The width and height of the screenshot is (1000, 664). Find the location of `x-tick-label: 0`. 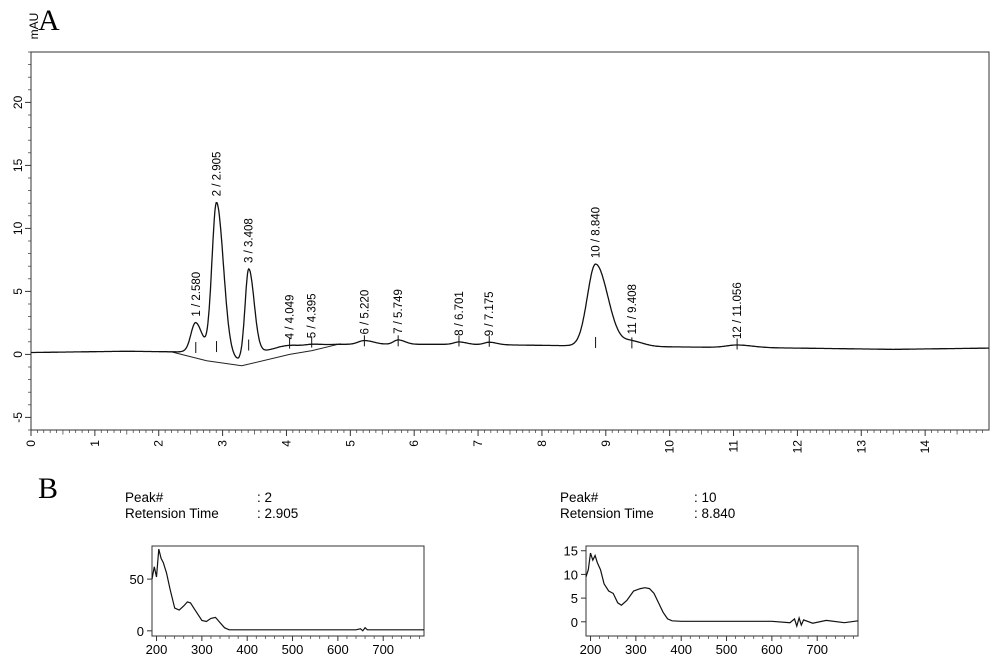

x-tick-label: 0 is located at coordinates (31, 443).